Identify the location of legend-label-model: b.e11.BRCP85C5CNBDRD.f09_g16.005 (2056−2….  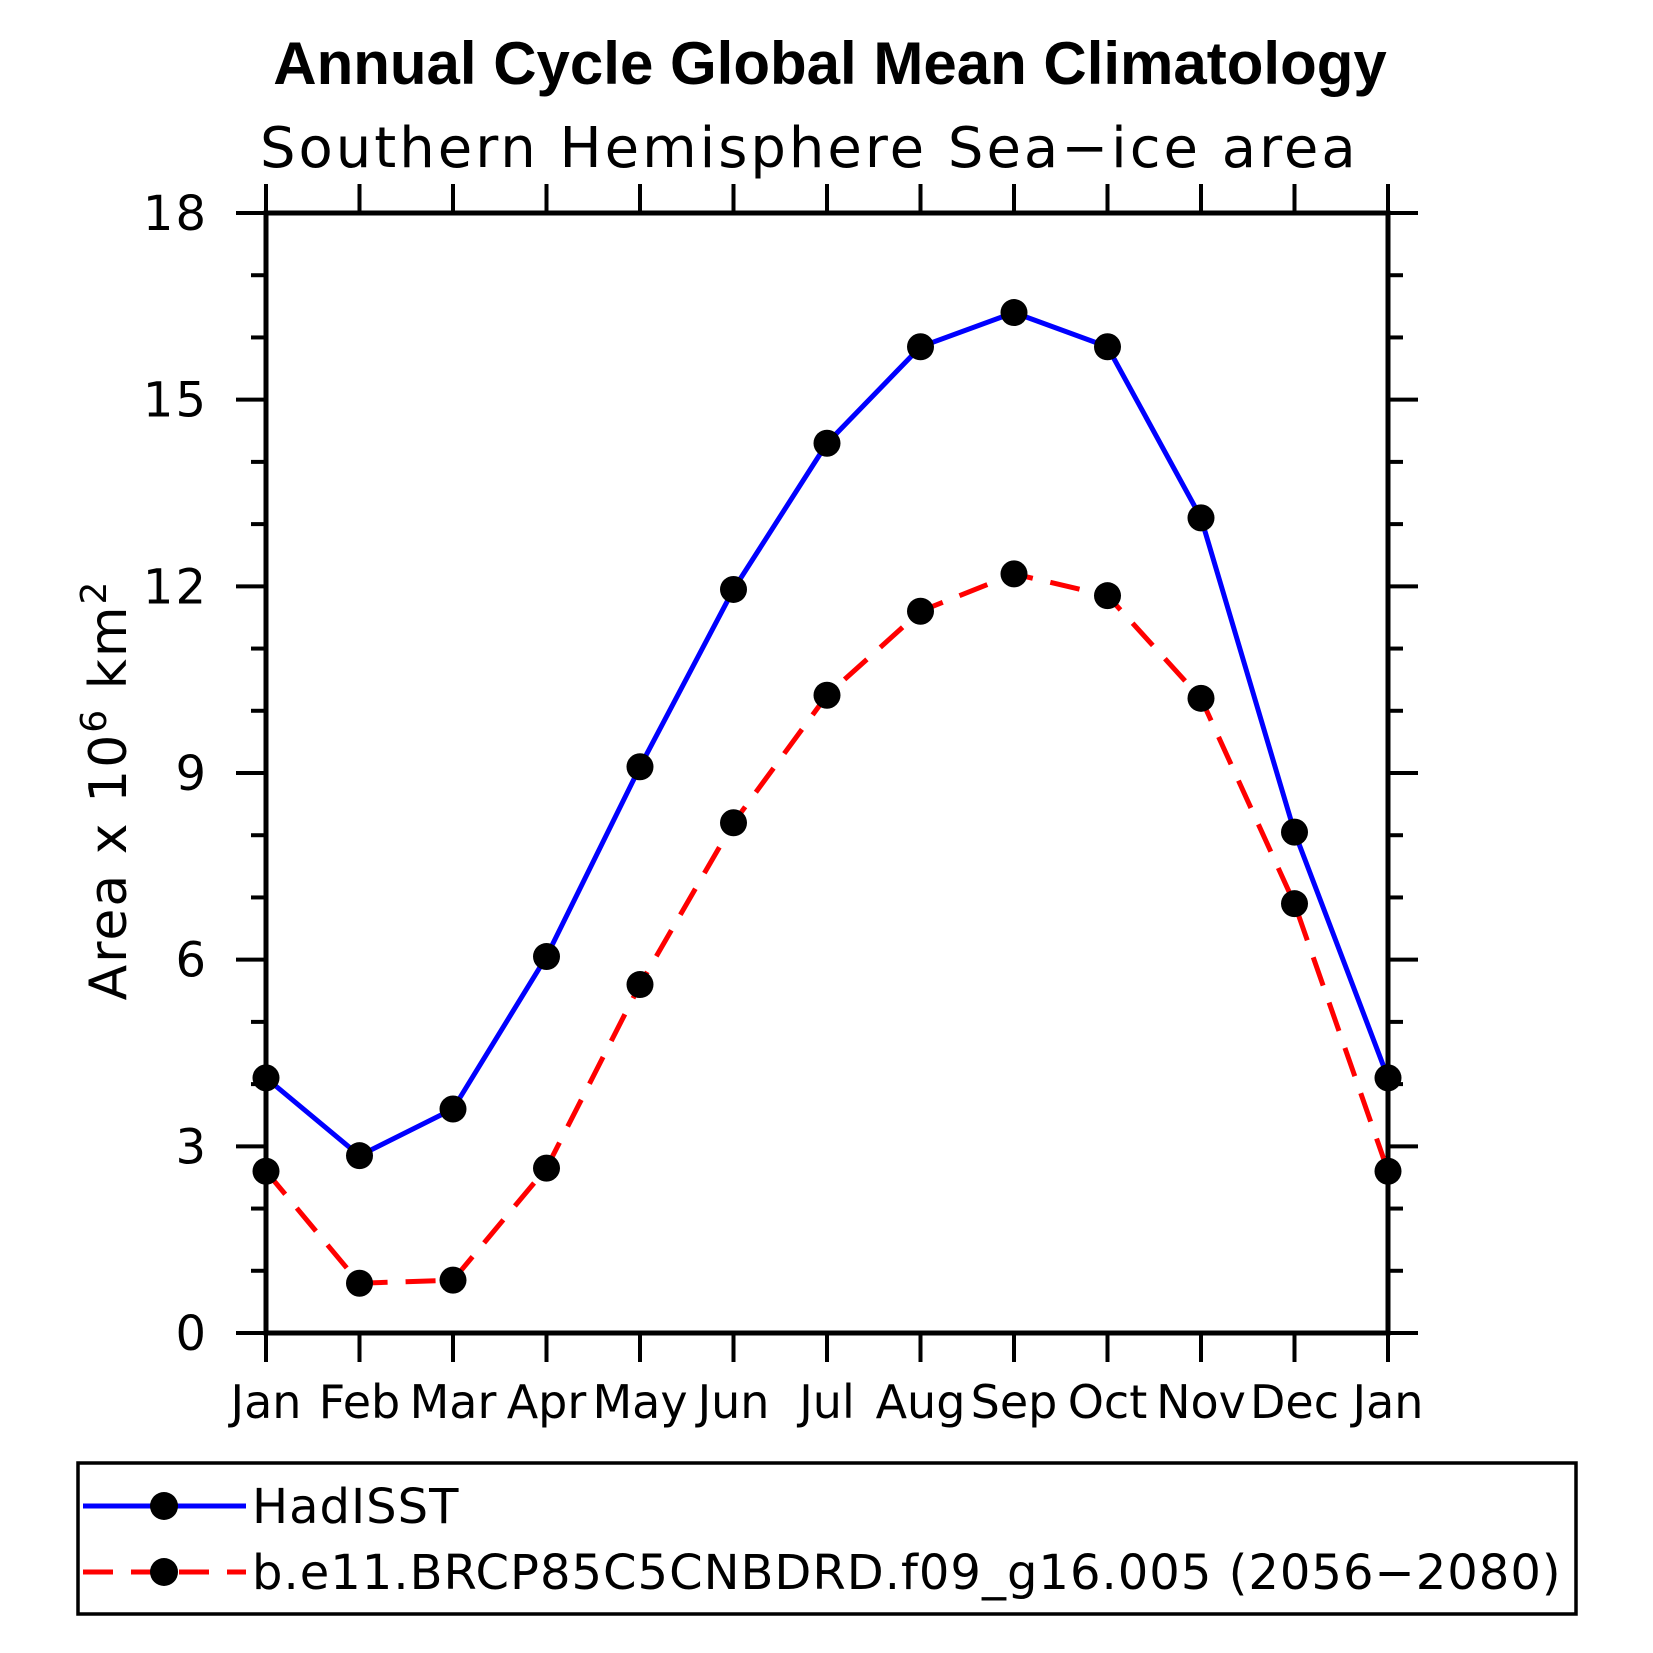
(907, 1573).